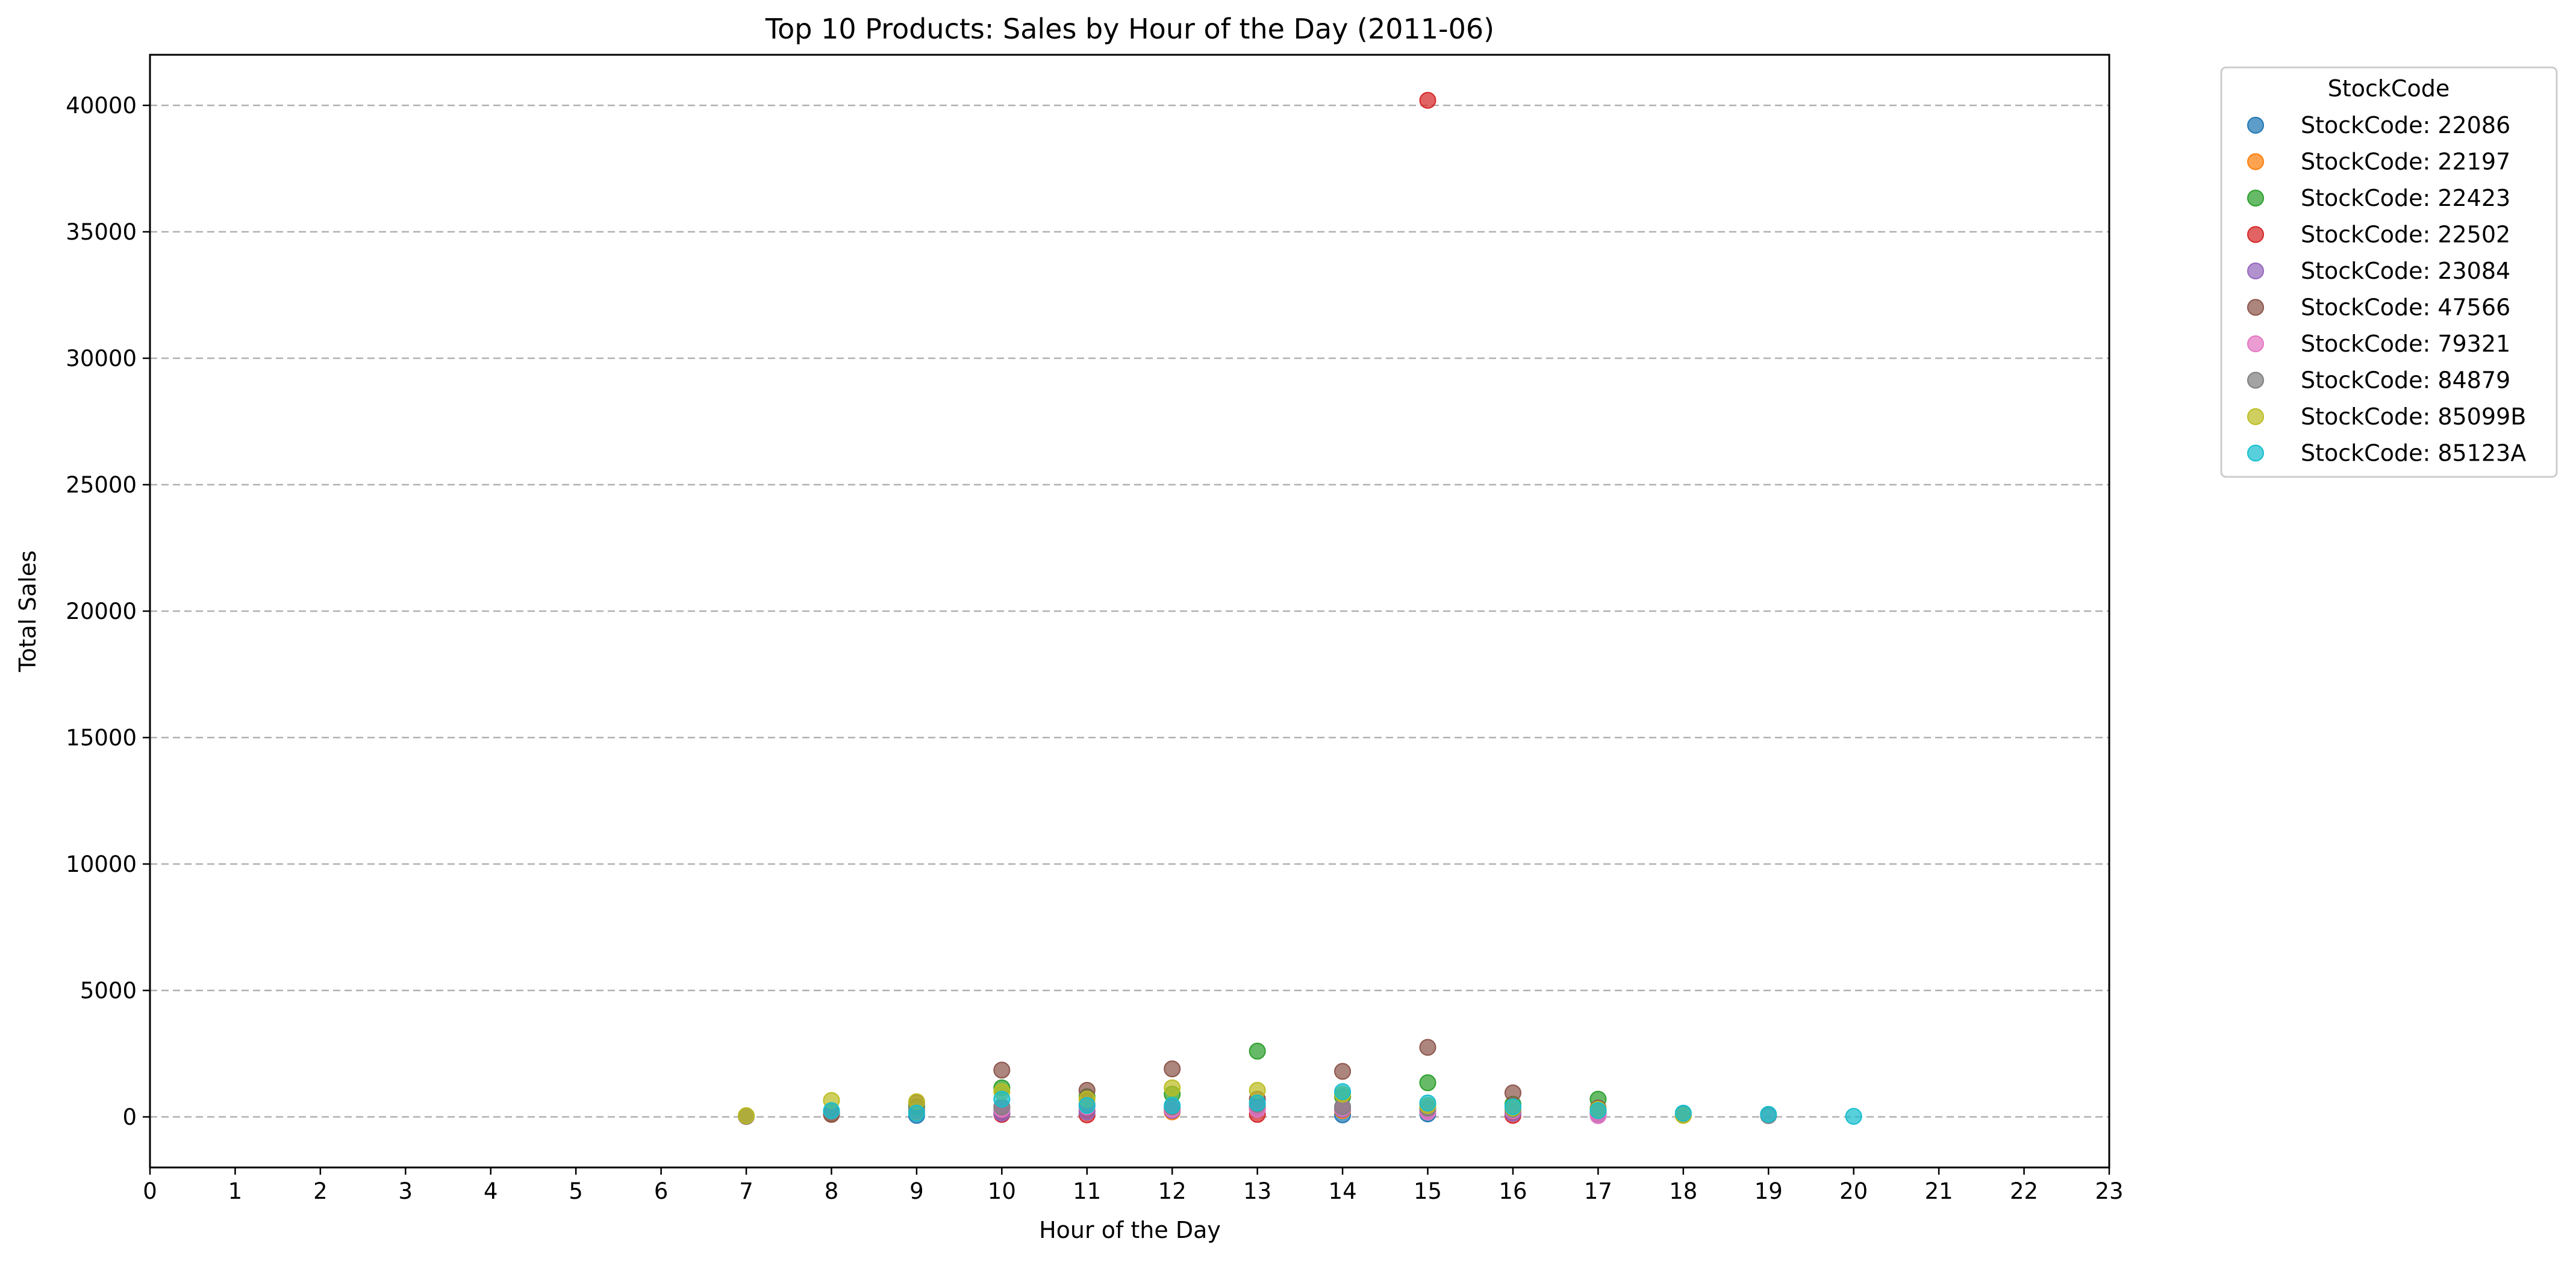  What do you see at coordinates (2405, 380) in the screenshot?
I see `legend-label: StockCode: 84879` at bounding box center [2405, 380].